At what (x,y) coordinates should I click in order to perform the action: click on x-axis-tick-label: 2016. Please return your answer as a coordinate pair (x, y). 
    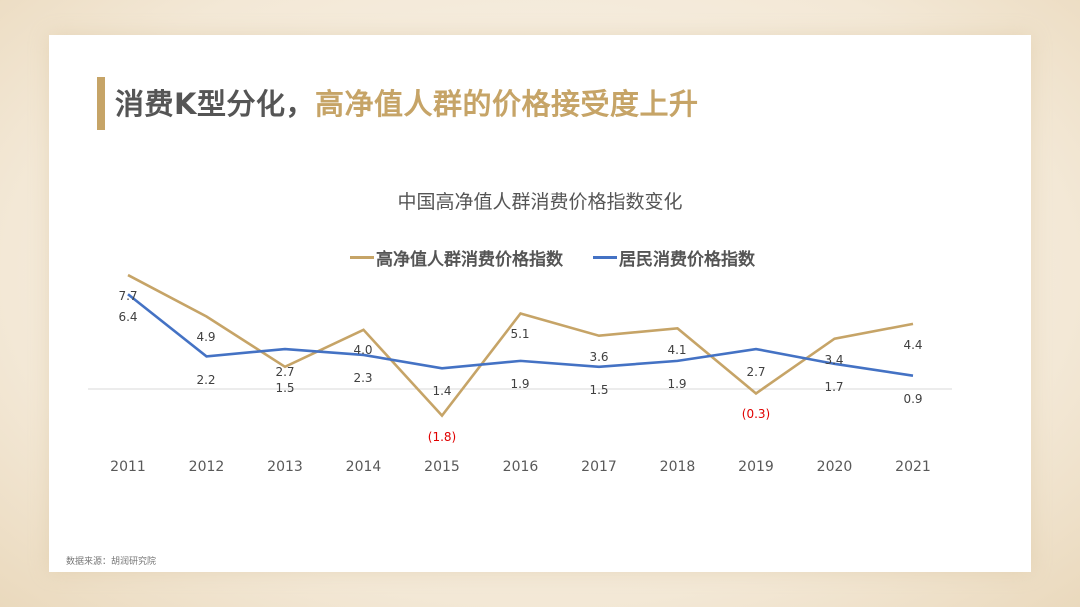
    Looking at the image, I should click on (521, 467).